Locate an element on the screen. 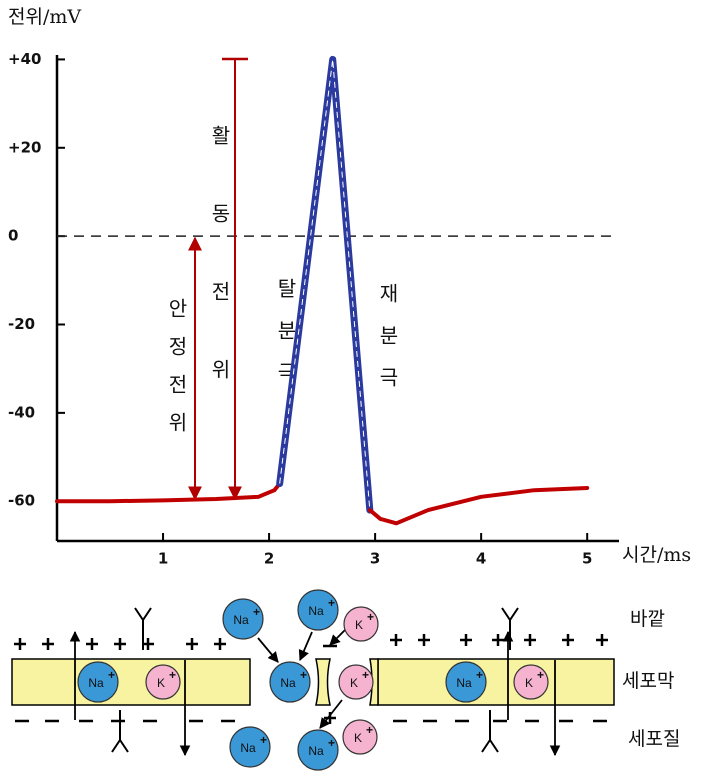  annotation: 활동전위 is located at coordinates (220, 281).